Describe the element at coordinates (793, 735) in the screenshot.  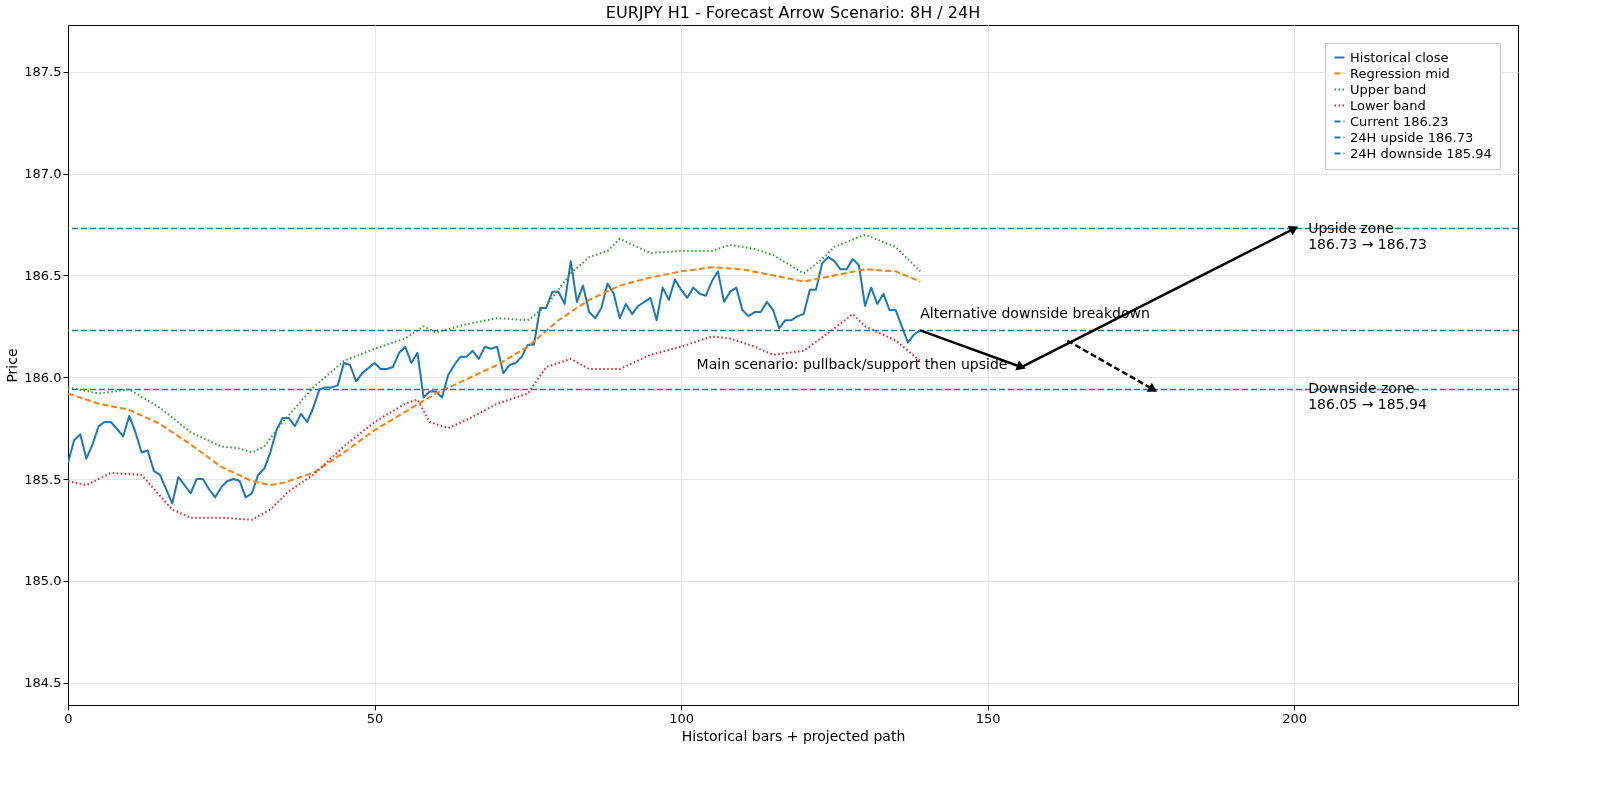
I see `x-axis-title: Historical bars + projected path` at that location.